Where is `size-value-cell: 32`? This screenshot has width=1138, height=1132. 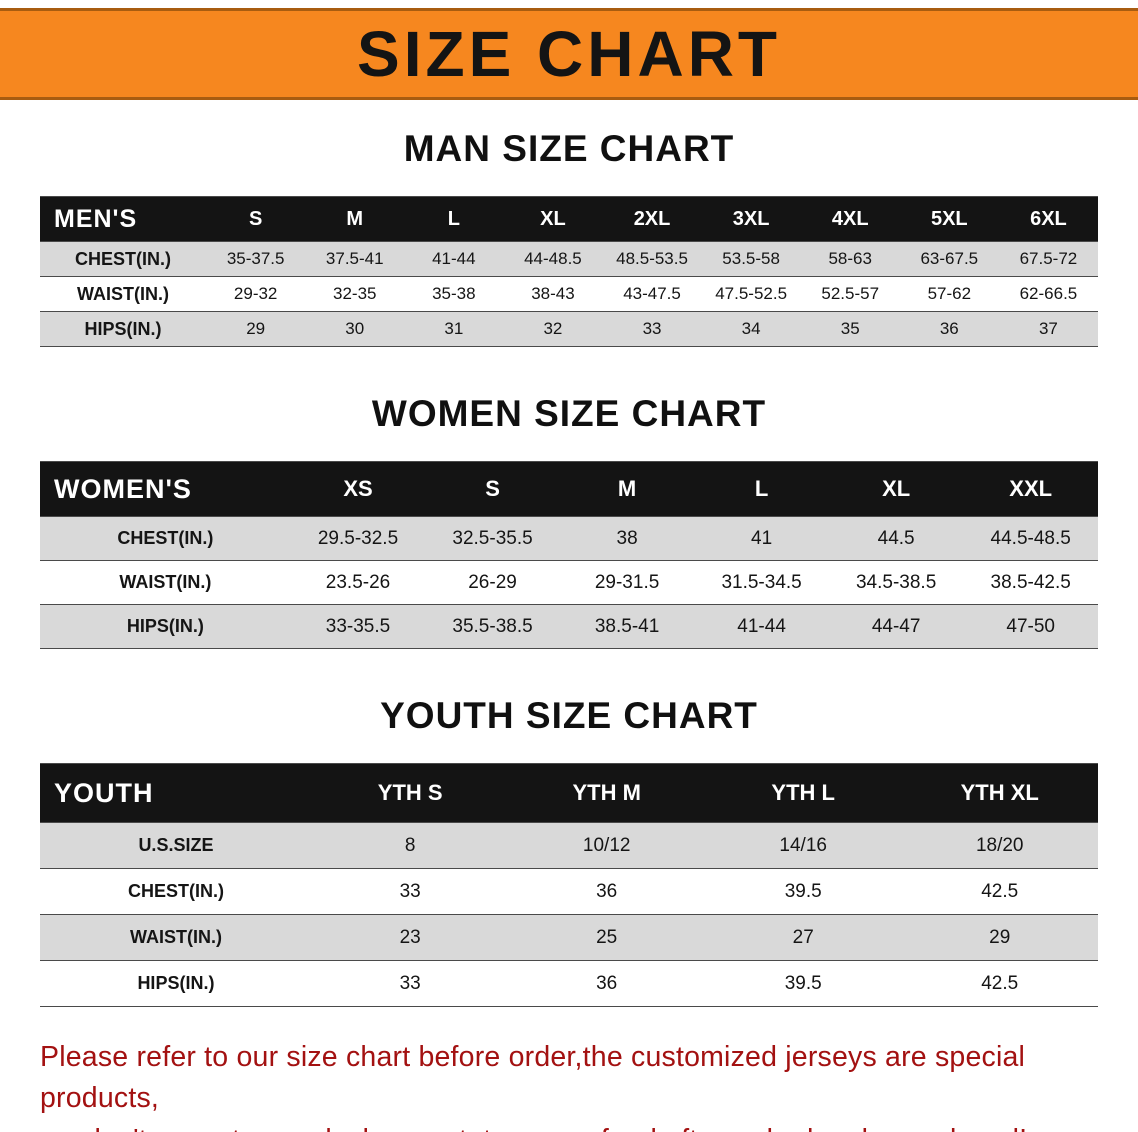 size-value-cell: 32 is located at coordinates (553, 328).